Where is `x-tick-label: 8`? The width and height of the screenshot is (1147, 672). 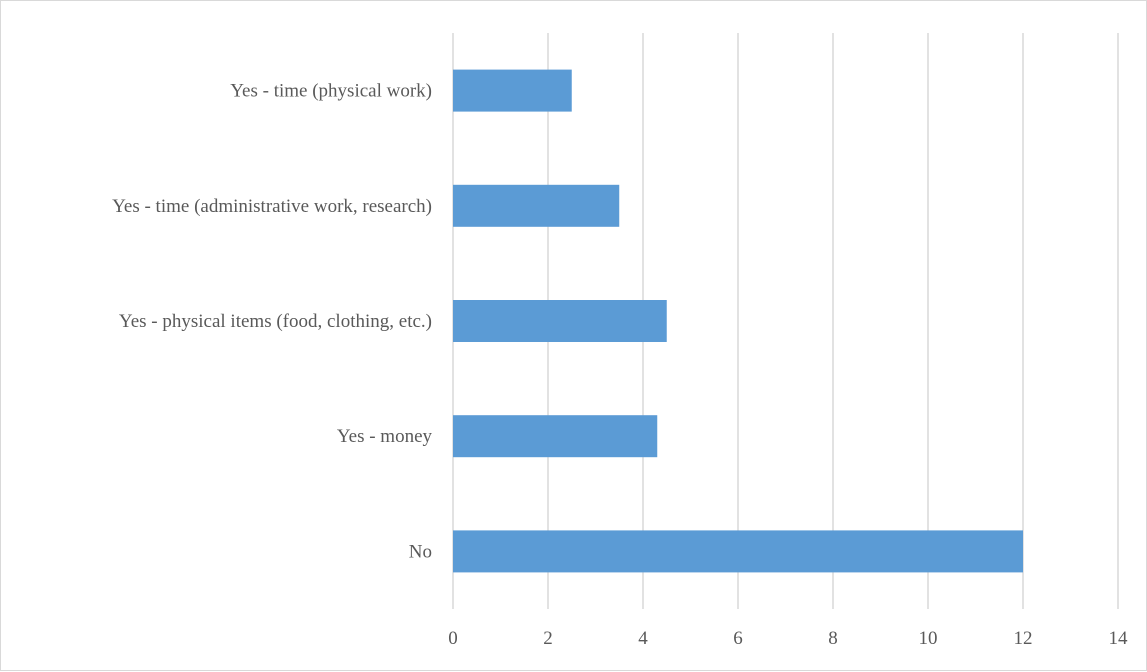
x-tick-label: 8 is located at coordinates (833, 638).